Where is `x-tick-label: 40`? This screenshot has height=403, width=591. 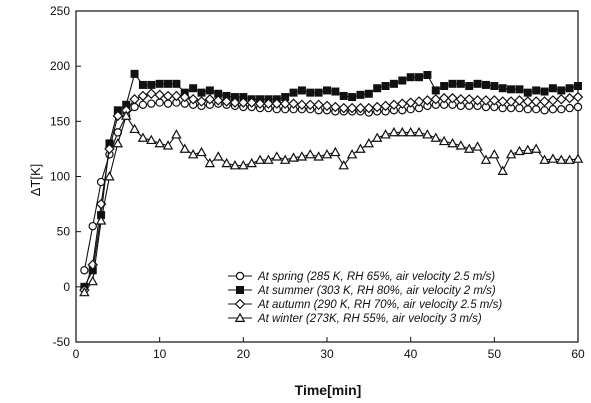
x-tick-label: 40 is located at coordinates (411, 354).